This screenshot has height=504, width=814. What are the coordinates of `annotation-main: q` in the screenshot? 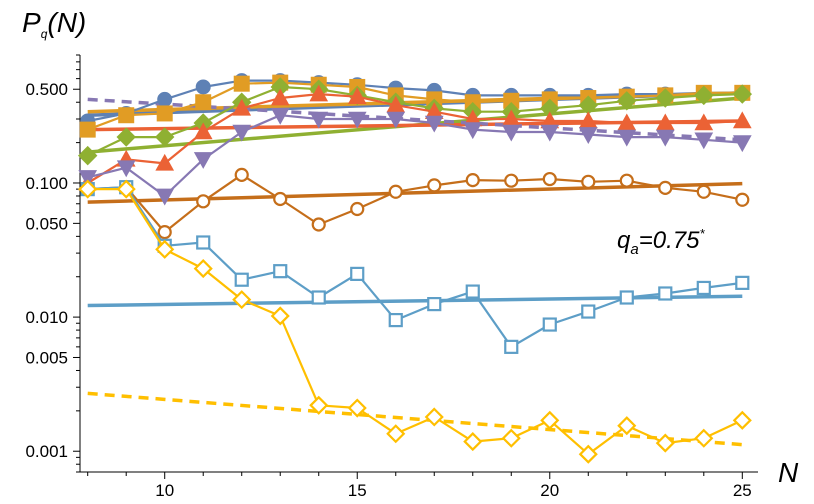 It's located at (624, 240).